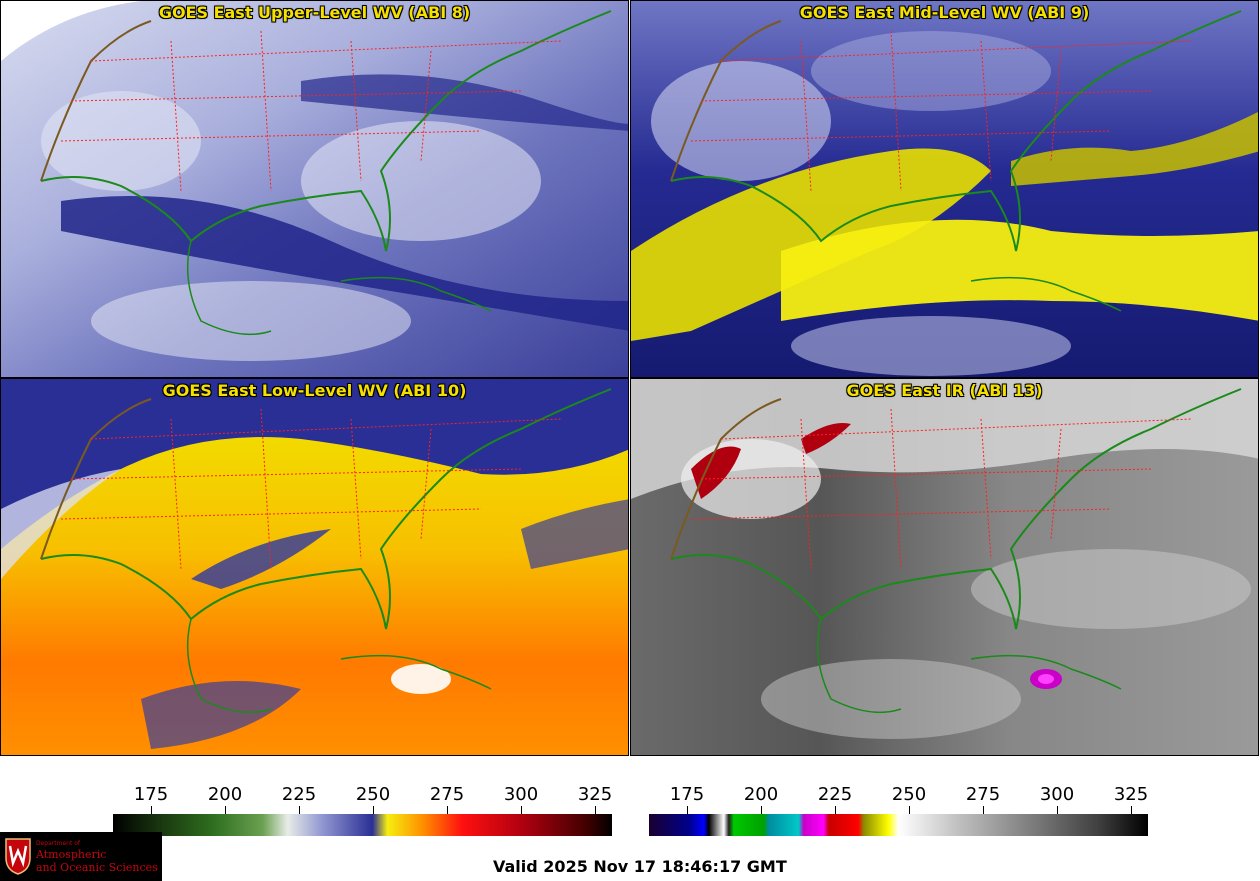 The height and width of the screenshot is (881, 1260). I want to click on wv-colorbar-ticks: 175 200 225 250 275 300 325, so click(315, 799).